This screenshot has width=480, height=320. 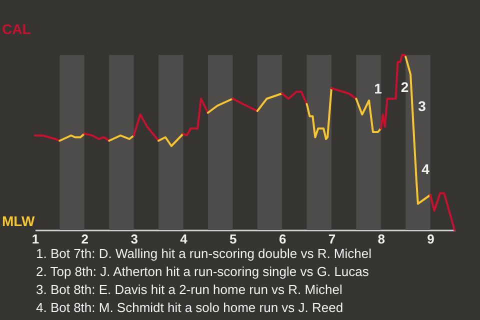 What do you see at coordinates (85, 239) in the screenshot?
I see `x-tick-label: 2` at bounding box center [85, 239].